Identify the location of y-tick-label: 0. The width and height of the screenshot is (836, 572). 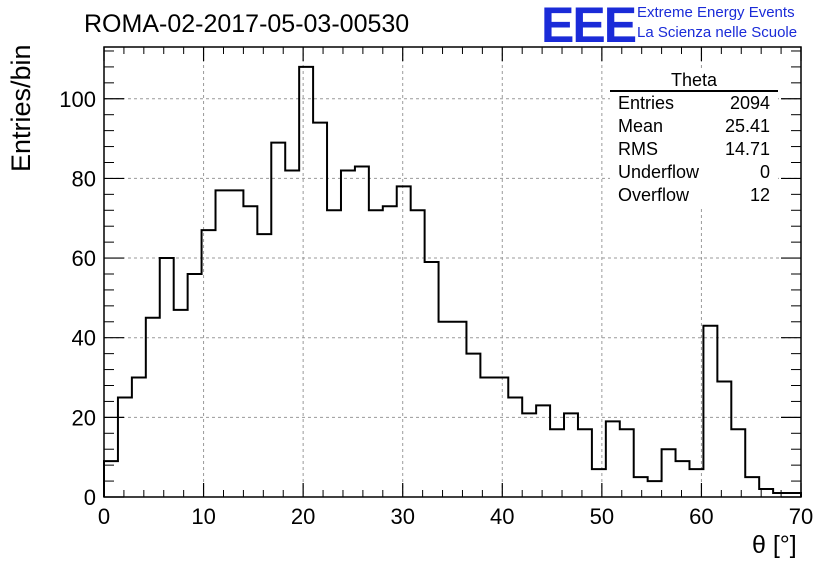
(90, 497).